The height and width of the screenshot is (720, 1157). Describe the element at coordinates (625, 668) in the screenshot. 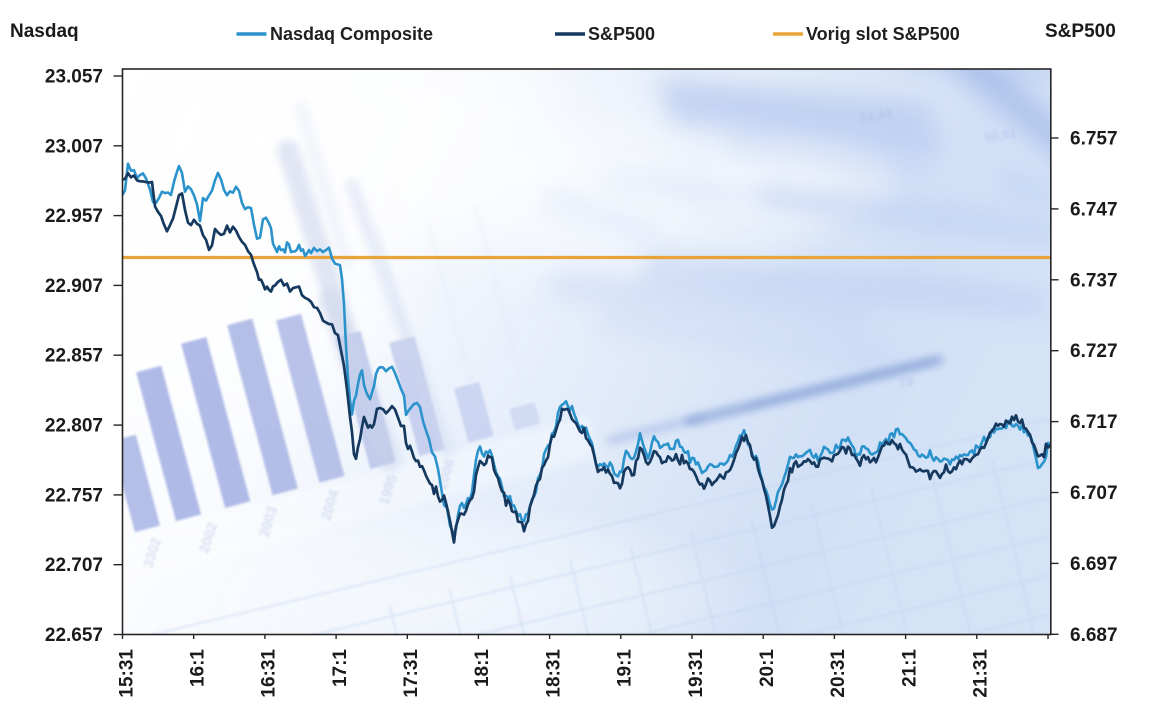

I see `svg-text: 19:1` at that location.